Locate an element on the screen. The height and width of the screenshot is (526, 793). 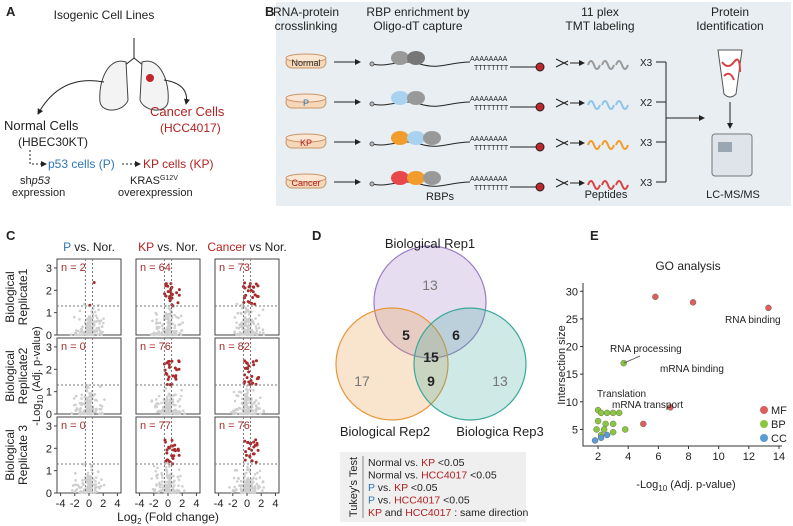
label: Normal Cells is located at coordinates (41, 125).